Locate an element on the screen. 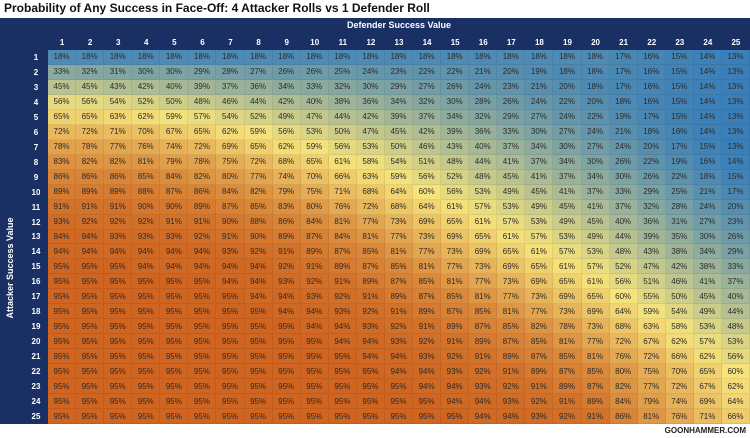  heatmap-cell: 80% is located at coordinates (230, 177).